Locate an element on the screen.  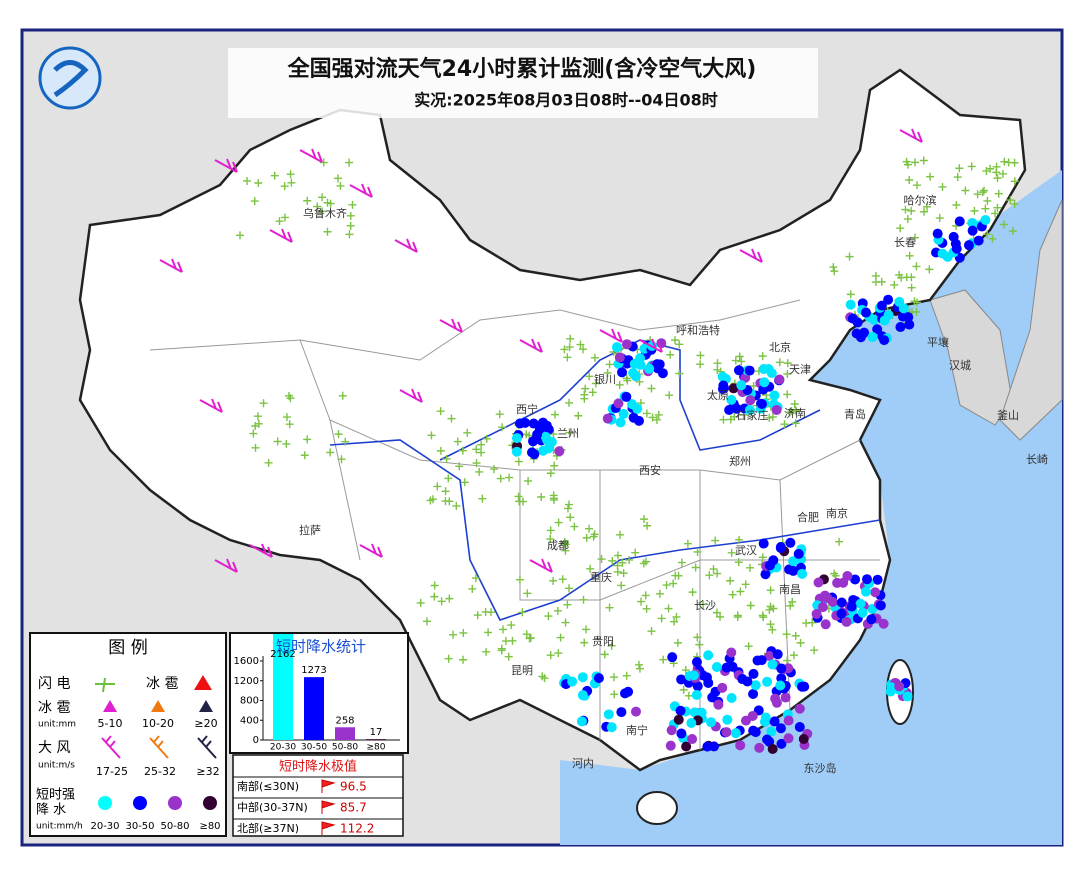
value-label: 258 is located at coordinates (344, 720).